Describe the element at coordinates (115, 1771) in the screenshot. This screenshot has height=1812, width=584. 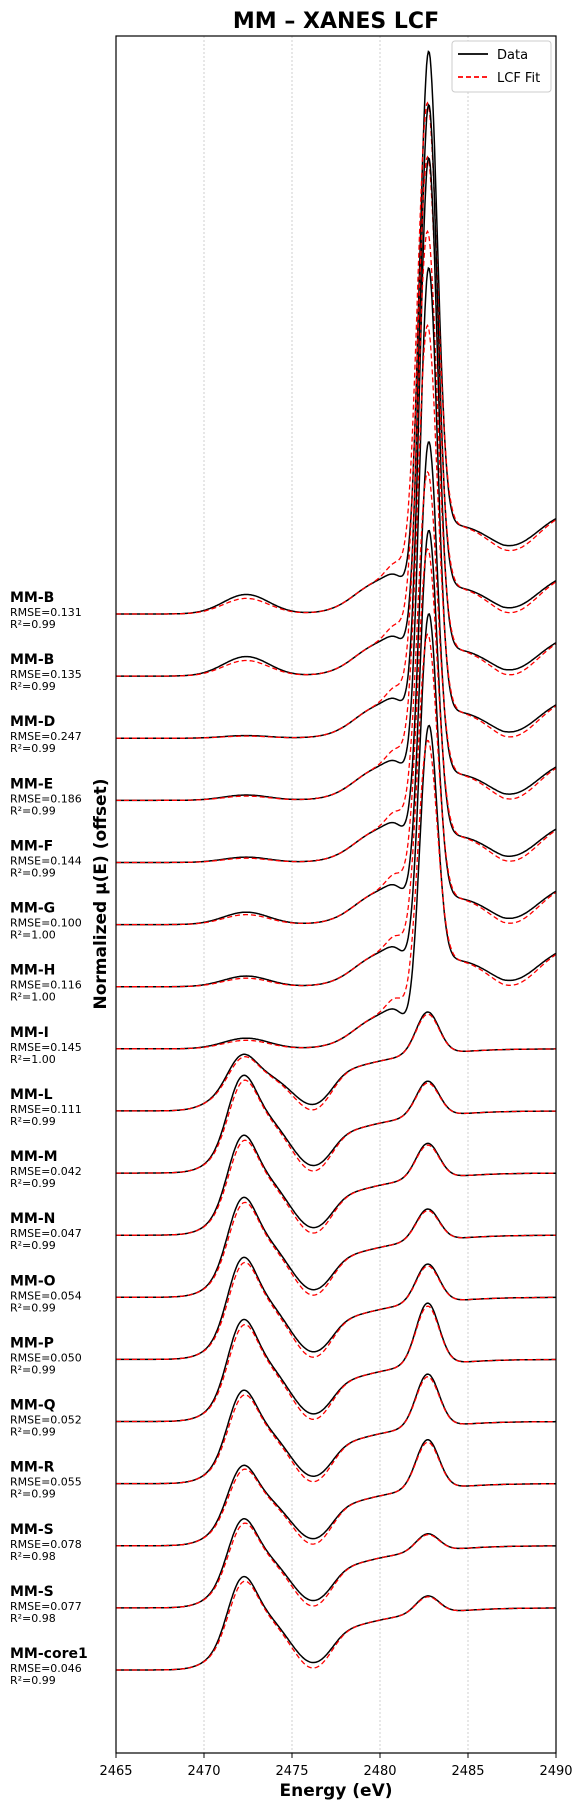
I see `x-tick-label: 2465` at that location.